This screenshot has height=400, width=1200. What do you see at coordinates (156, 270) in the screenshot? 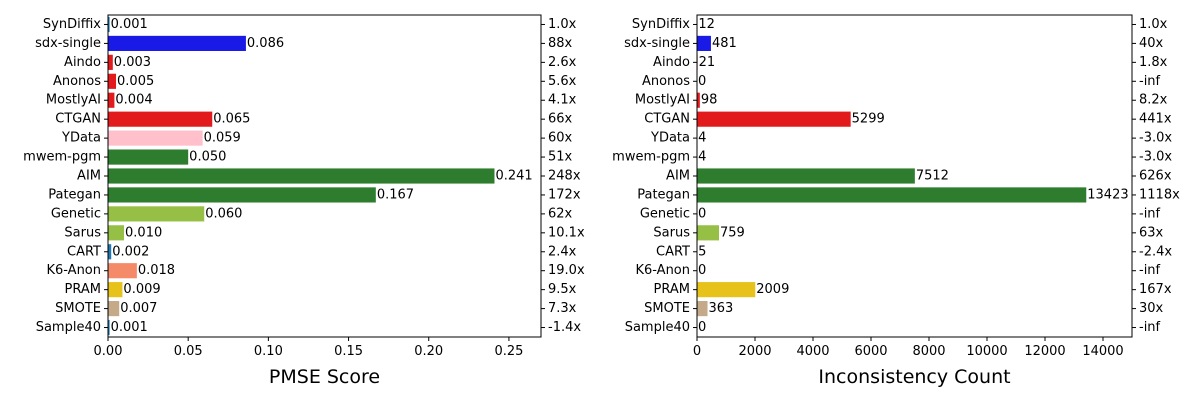
I see `value-label: 0.018` at bounding box center [156, 270].